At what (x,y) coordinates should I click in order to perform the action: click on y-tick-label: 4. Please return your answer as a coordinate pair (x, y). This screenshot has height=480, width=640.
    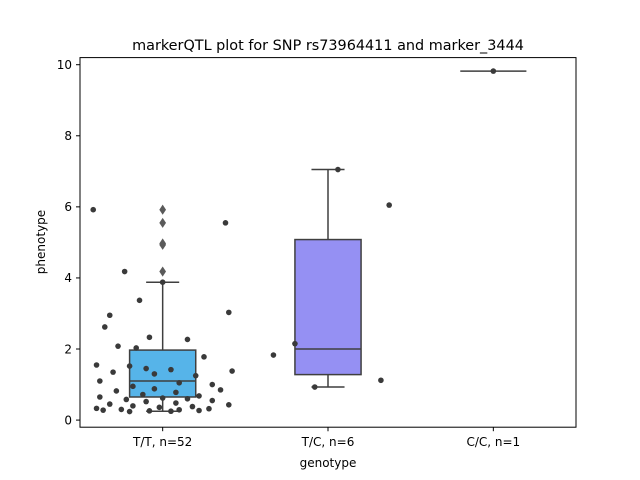
    Looking at the image, I should click on (68, 278).